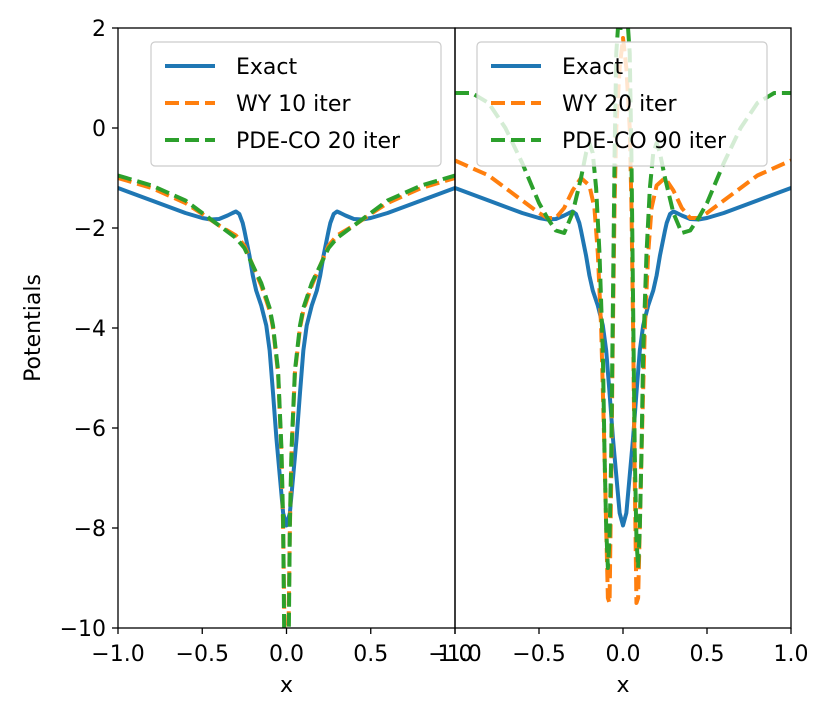 The height and width of the screenshot is (716, 830). What do you see at coordinates (90, 229) in the screenshot?
I see `y-tick-label: −2` at bounding box center [90, 229].